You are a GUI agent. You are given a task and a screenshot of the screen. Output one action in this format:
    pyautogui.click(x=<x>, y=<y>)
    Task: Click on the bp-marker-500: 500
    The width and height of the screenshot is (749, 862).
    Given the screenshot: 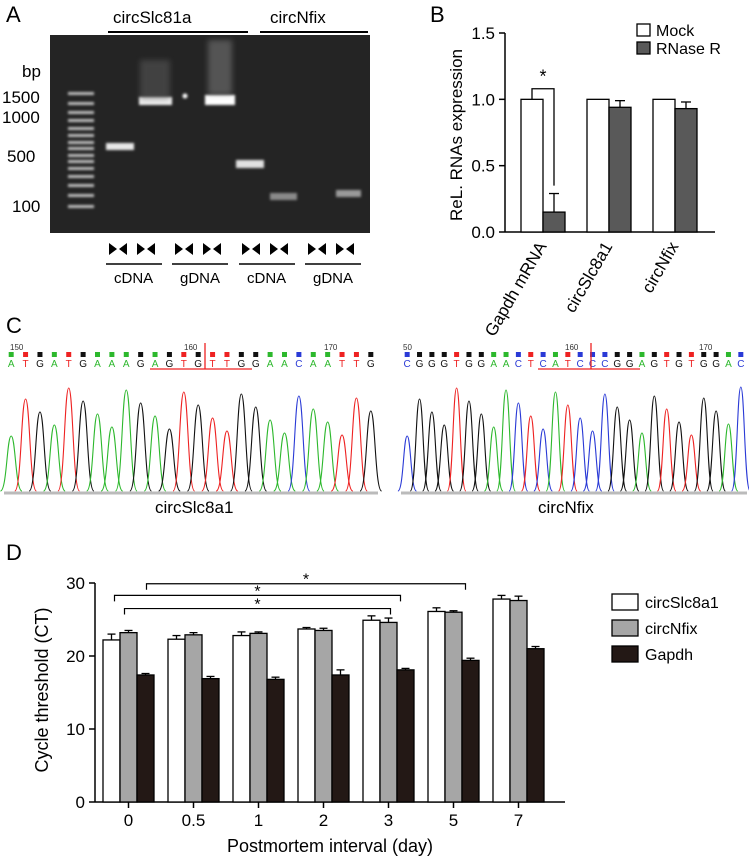 What is the action you would take?
    pyautogui.click(x=21, y=156)
    